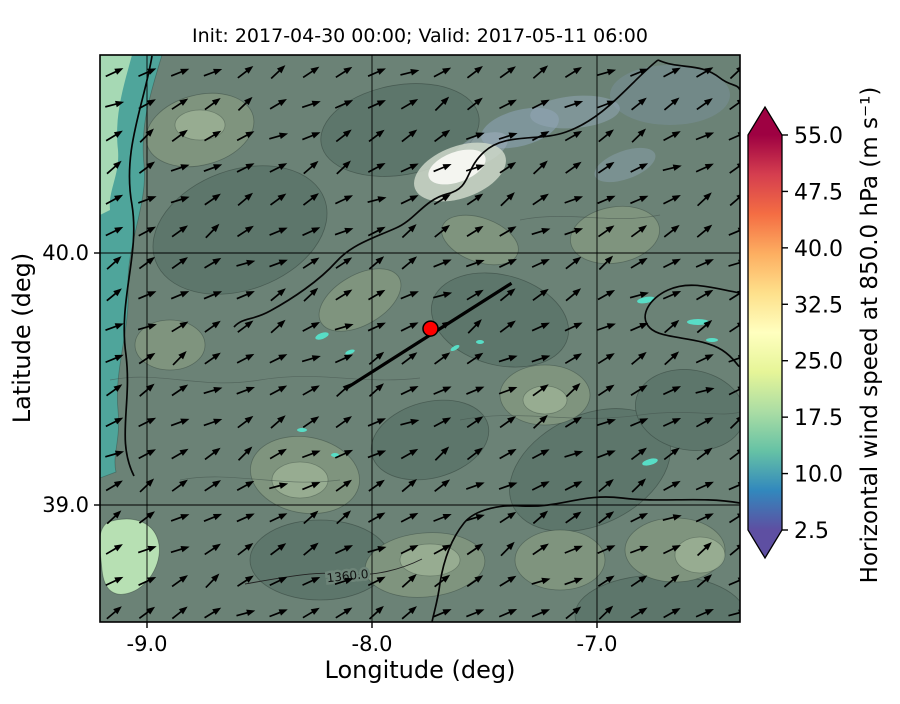 The height and width of the screenshot is (704, 900). I want to click on cyan-speed-spots, so click(507, 381).